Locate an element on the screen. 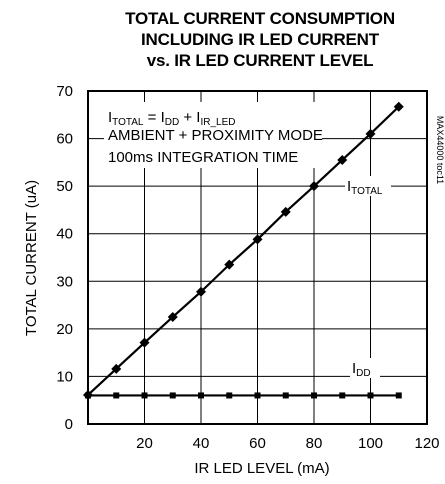  itotal-label-bg is located at coordinates (368, 186).